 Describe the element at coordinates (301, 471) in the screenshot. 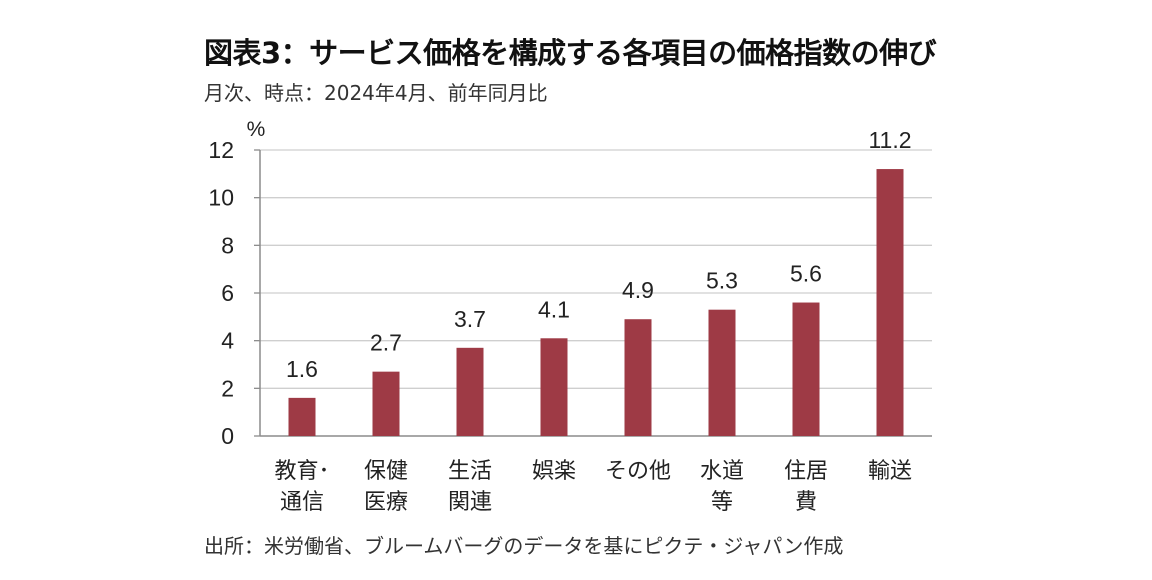

I see `category-label: 教育･` at that location.